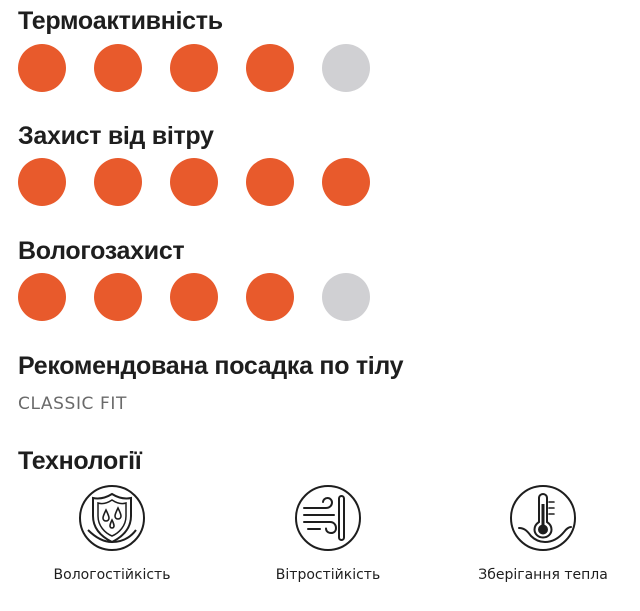  I want to click on wind-resistance-icon, so click(328, 518).